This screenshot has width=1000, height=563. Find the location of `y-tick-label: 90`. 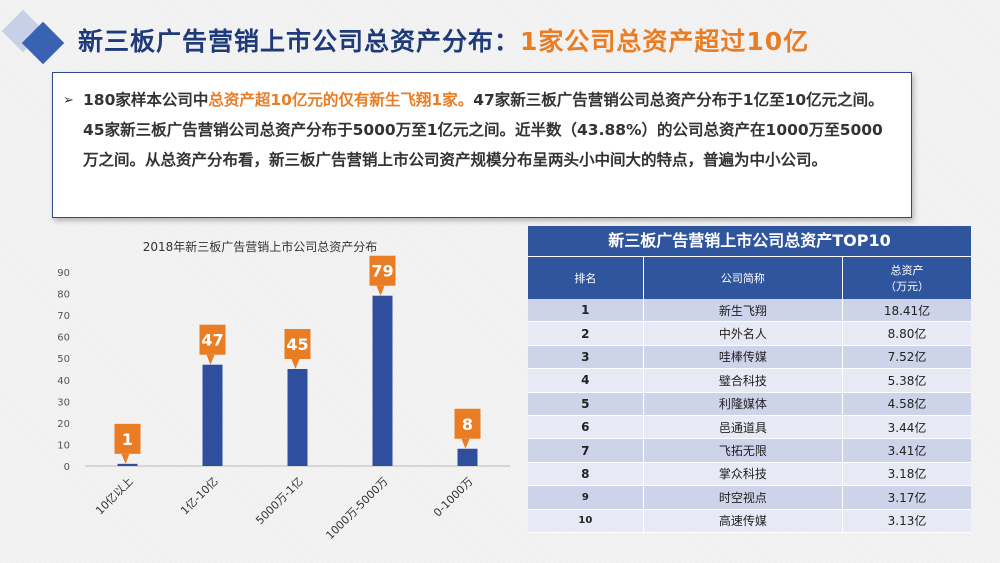

y-tick-label: 90 is located at coordinates (63, 273).